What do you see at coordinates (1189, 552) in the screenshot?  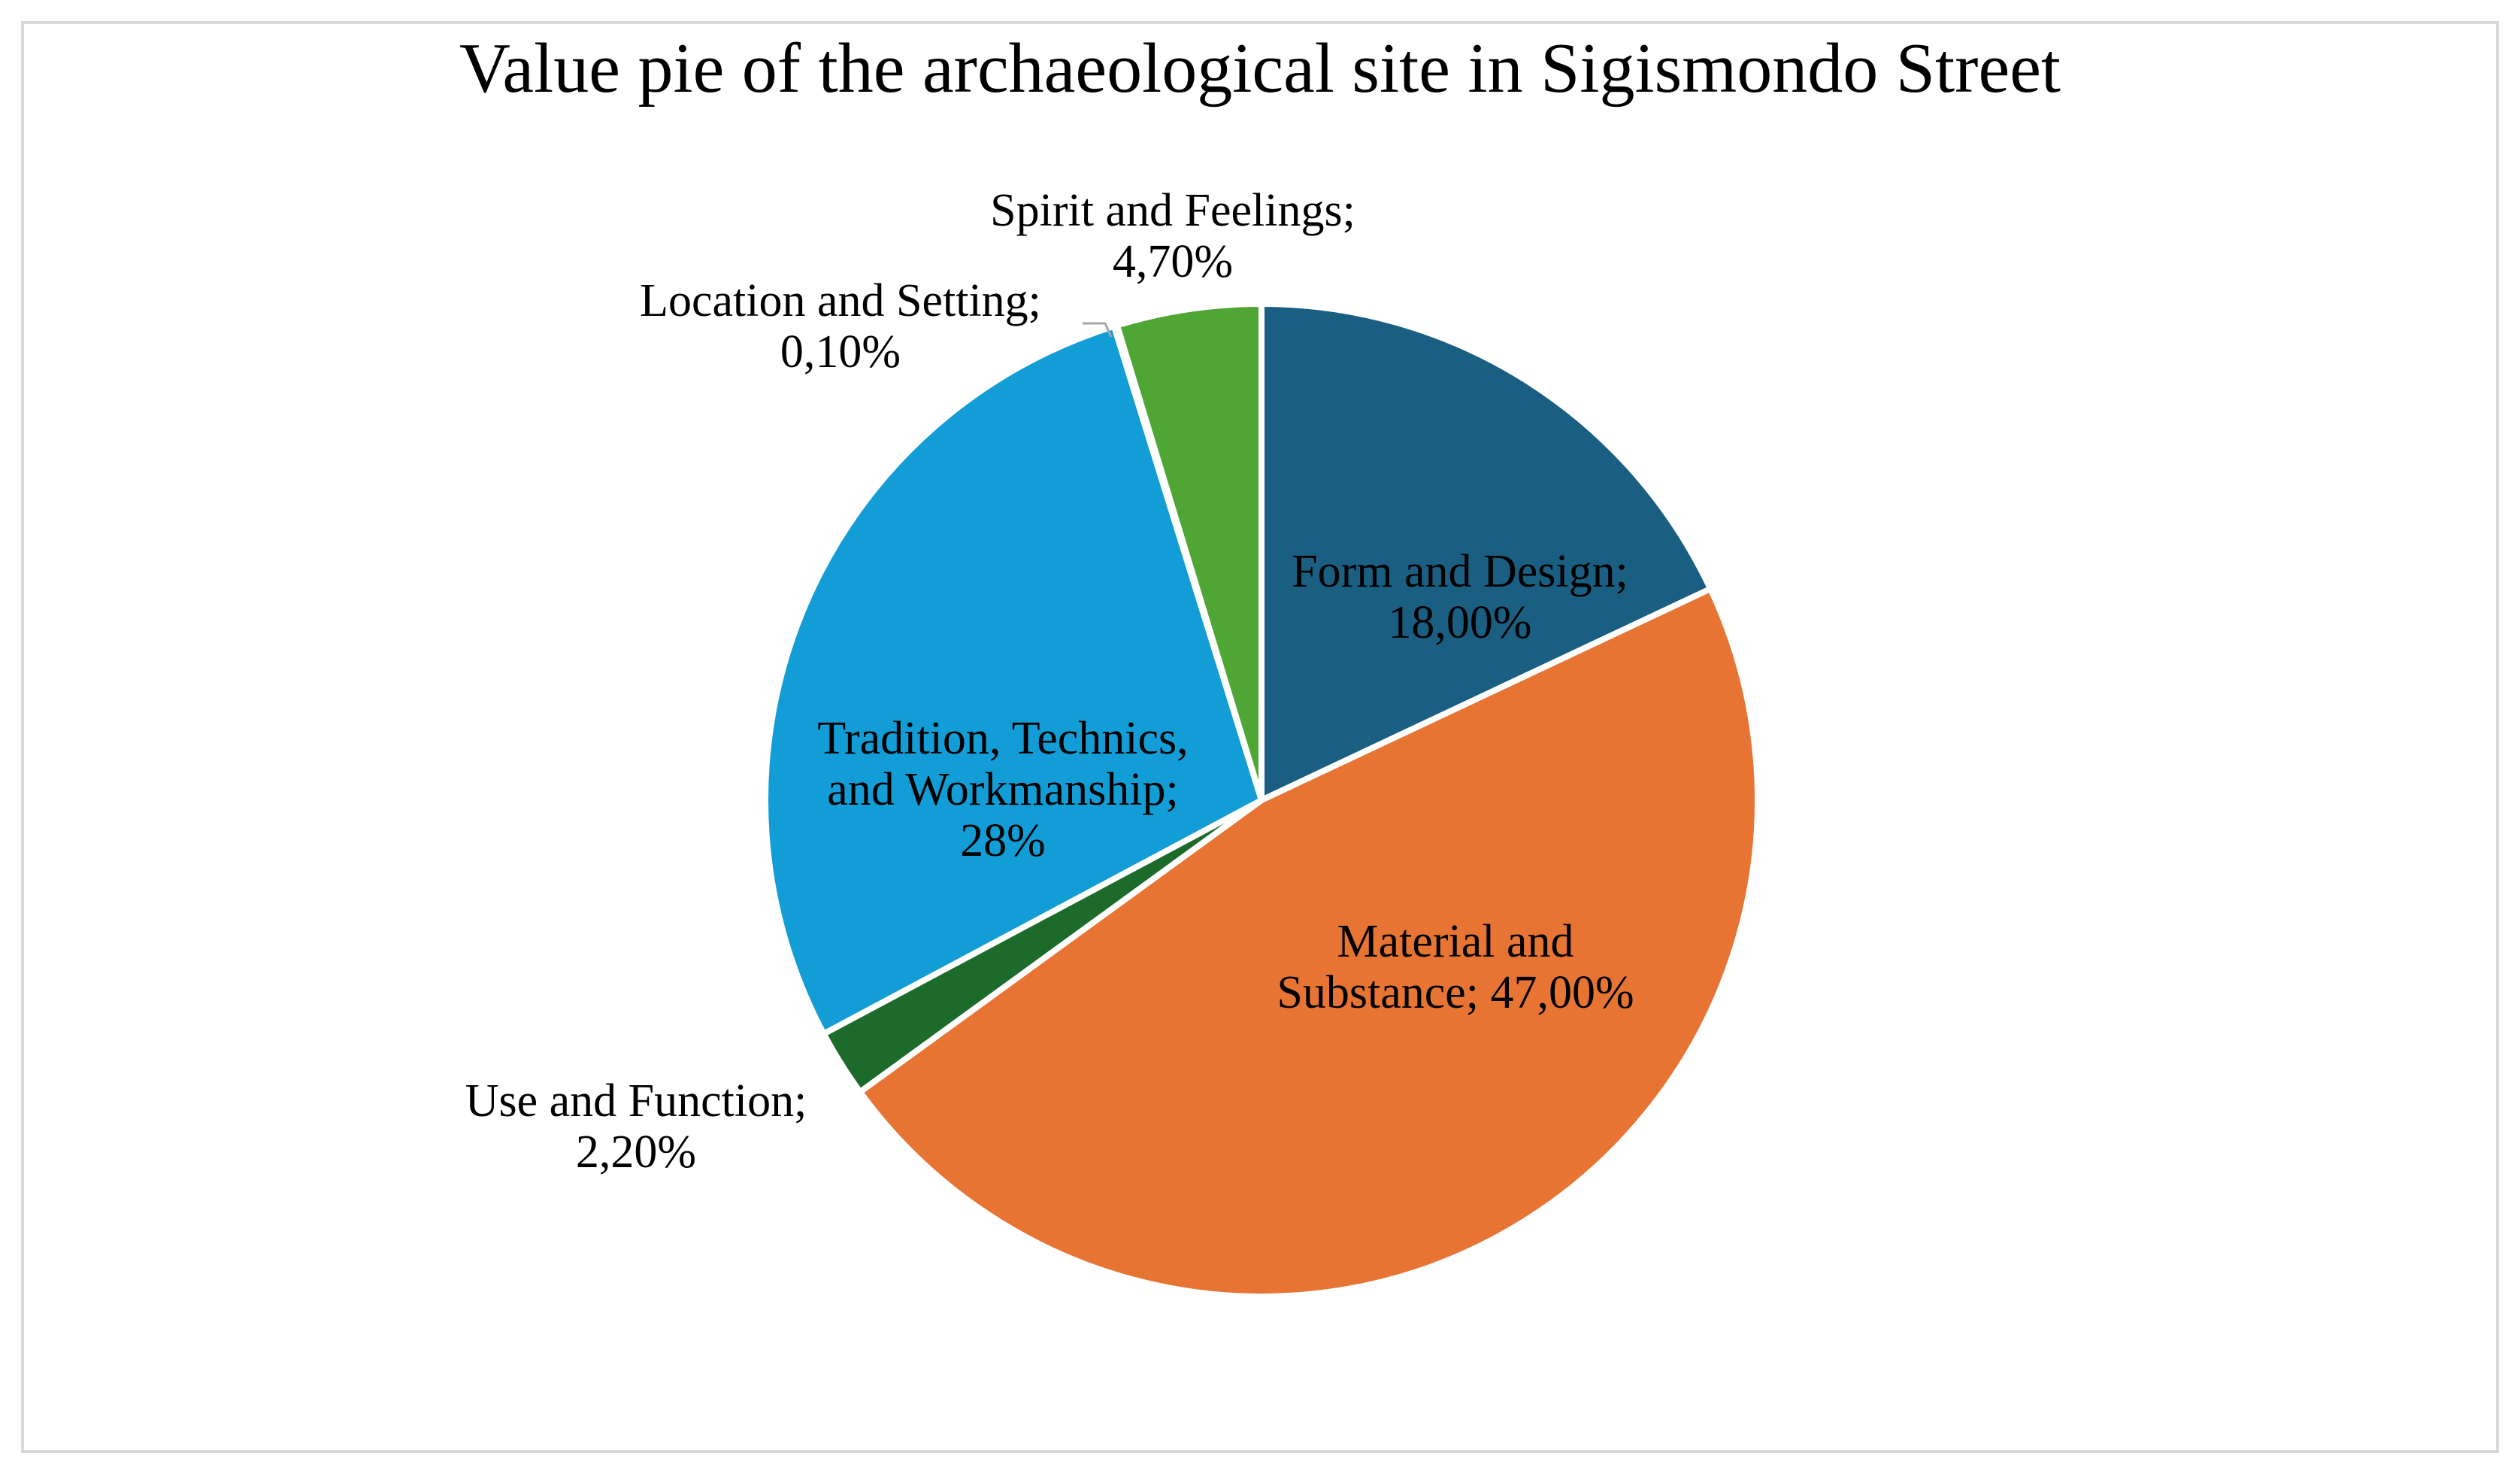 I see `pie-slice-spirit-and-feelings` at bounding box center [1189, 552].